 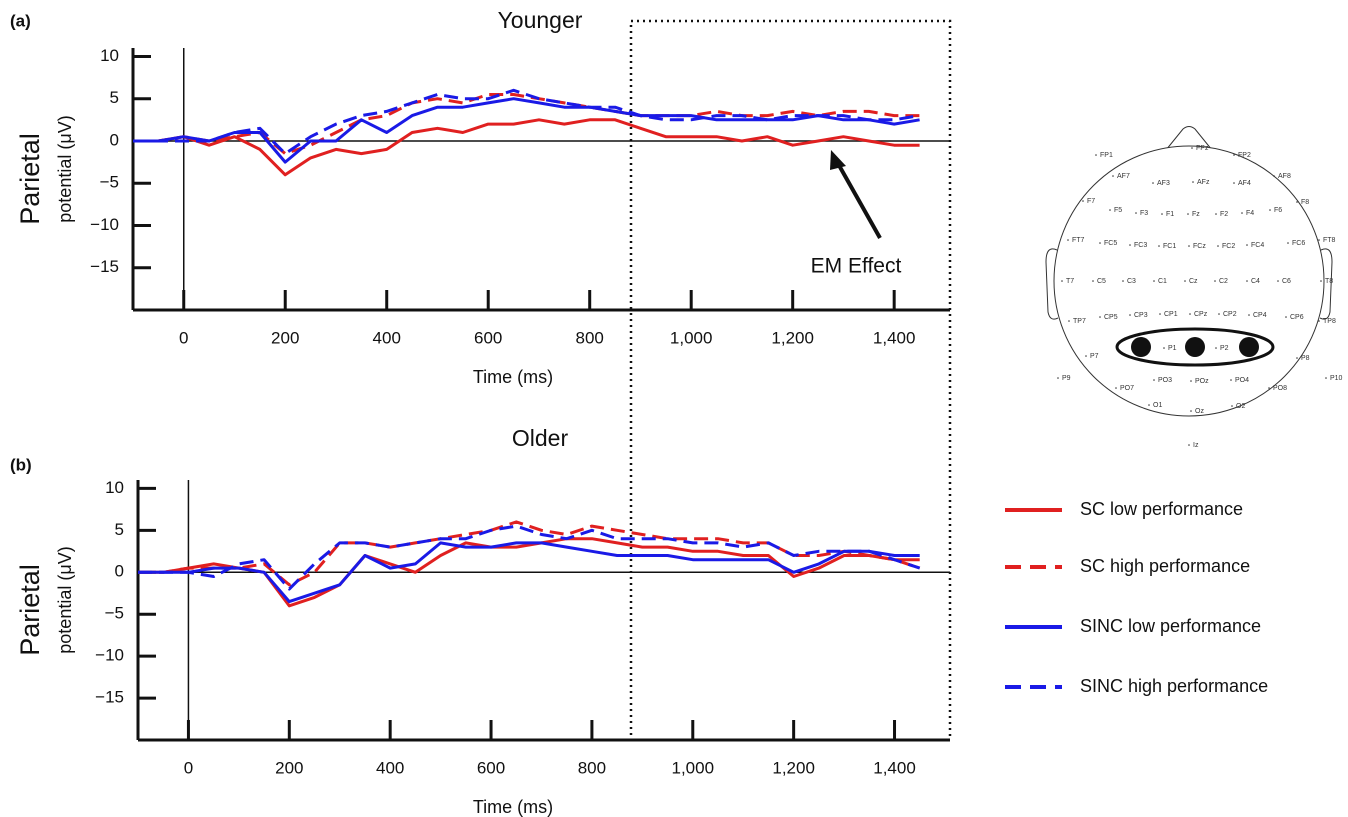 What do you see at coordinates (1193, 281) in the screenshot?
I see `electrode-label: Cz` at bounding box center [1193, 281].